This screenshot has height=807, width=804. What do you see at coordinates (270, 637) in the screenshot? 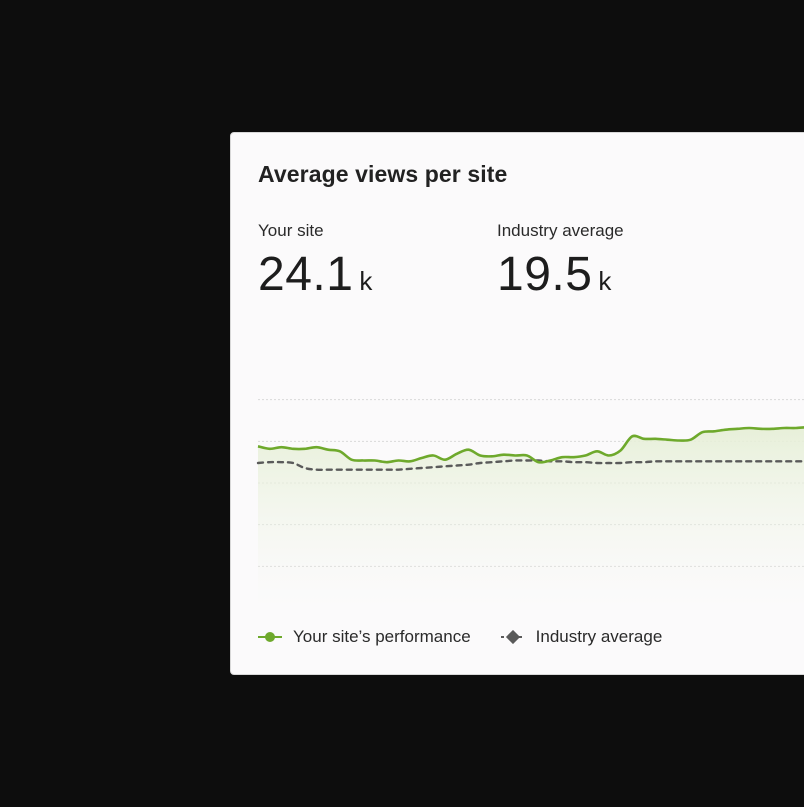
I see `circle-icon` at bounding box center [270, 637].